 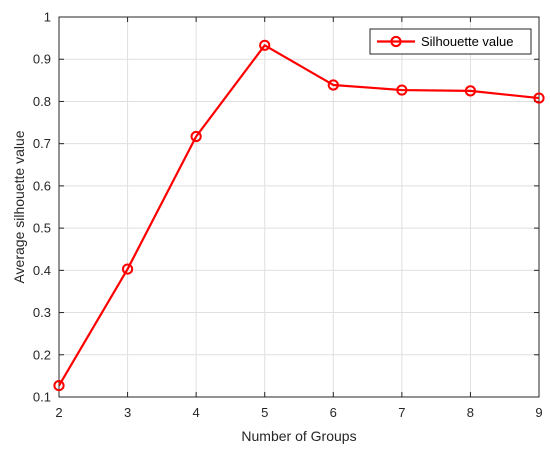 I want to click on x-axis-label: Number of Groups, so click(x=298, y=436).